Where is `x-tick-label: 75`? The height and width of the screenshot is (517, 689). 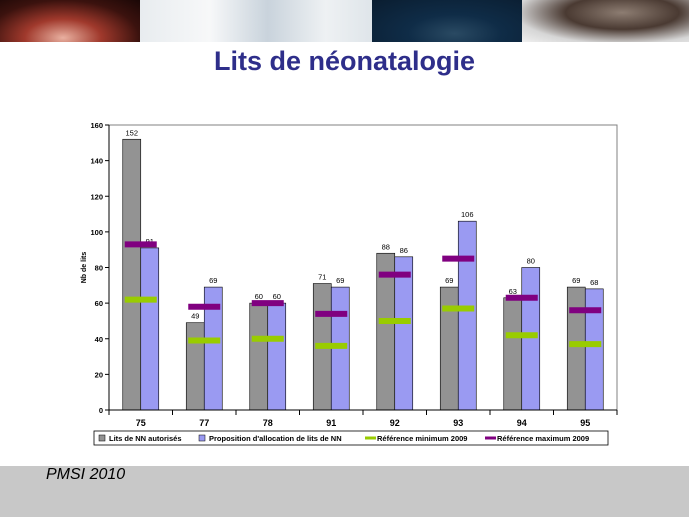
x-tick-label: 75 is located at coordinates (141, 423).